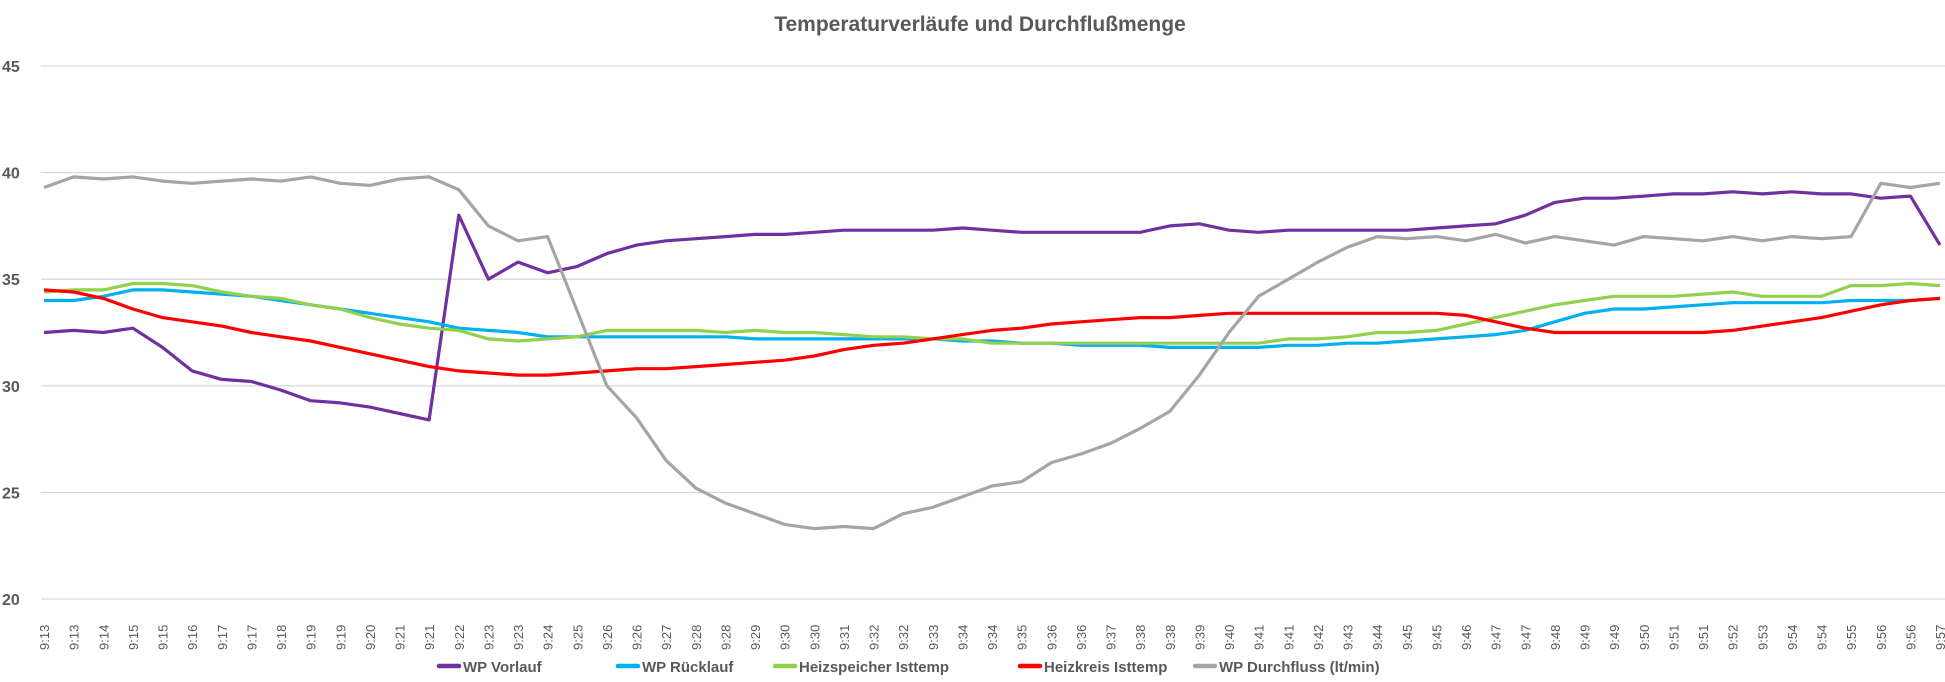 This screenshot has height=682, width=1945. What do you see at coordinates (1299, 667) in the screenshot?
I see `legend-label: WP Durchfluss (lt/min)` at bounding box center [1299, 667].